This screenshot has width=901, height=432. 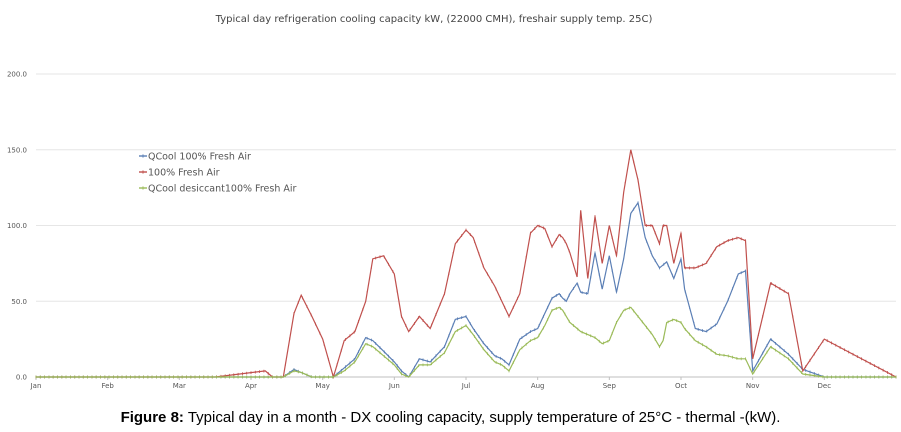 I want to click on x-tick-label: Oct, so click(x=681, y=386).